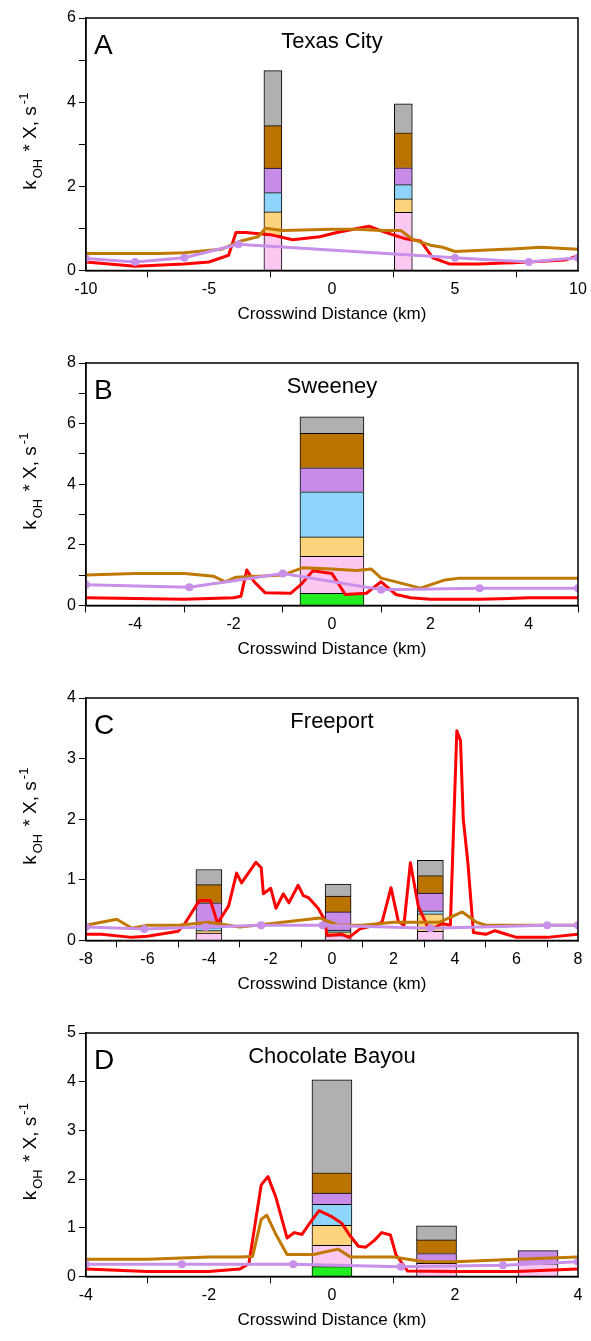 This screenshot has width=591, height=1341. Describe the element at coordinates (104, 1059) in the screenshot. I see `annotation: D` at that location.